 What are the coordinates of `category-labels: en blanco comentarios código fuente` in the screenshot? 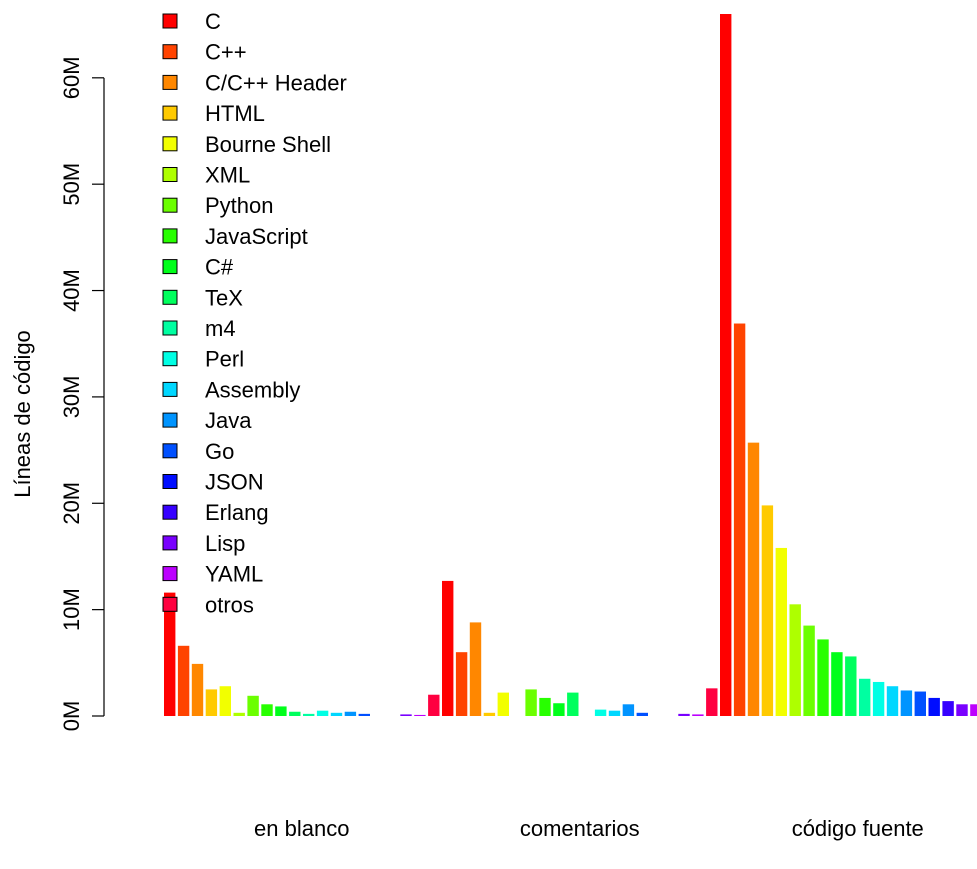 It's located at (589, 828).